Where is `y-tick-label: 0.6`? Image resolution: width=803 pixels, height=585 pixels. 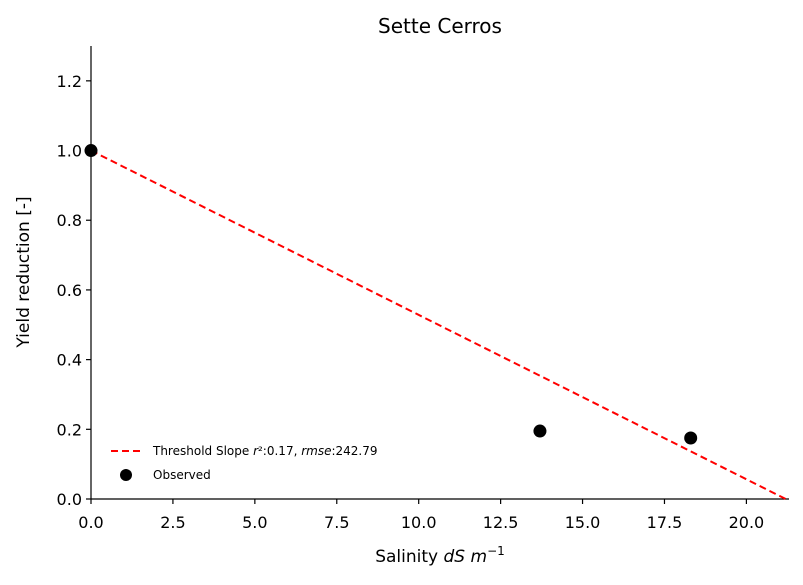
y-tick-label: 0.6 is located at coordinates (69, 290).